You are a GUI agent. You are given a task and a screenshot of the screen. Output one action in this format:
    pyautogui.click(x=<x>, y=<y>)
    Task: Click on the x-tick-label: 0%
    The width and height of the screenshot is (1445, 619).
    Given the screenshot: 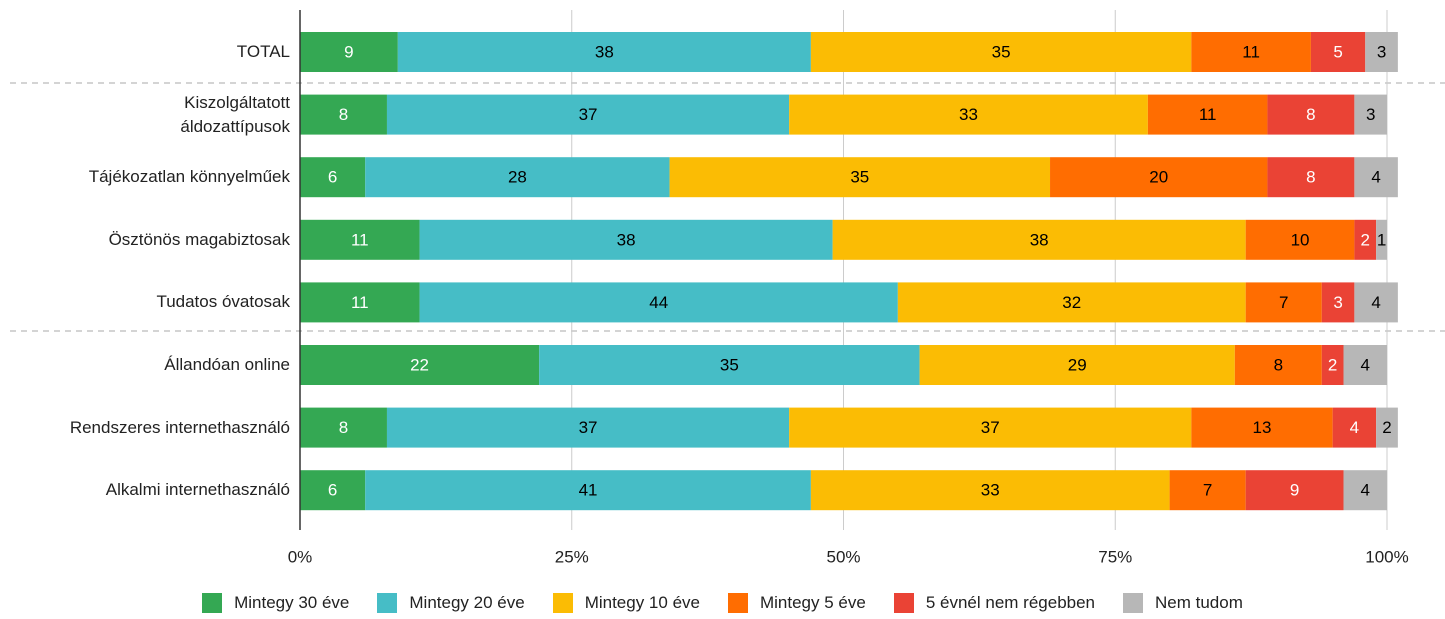 What is the action you would take?
    pyautogui.click(x=300, y=556)
    